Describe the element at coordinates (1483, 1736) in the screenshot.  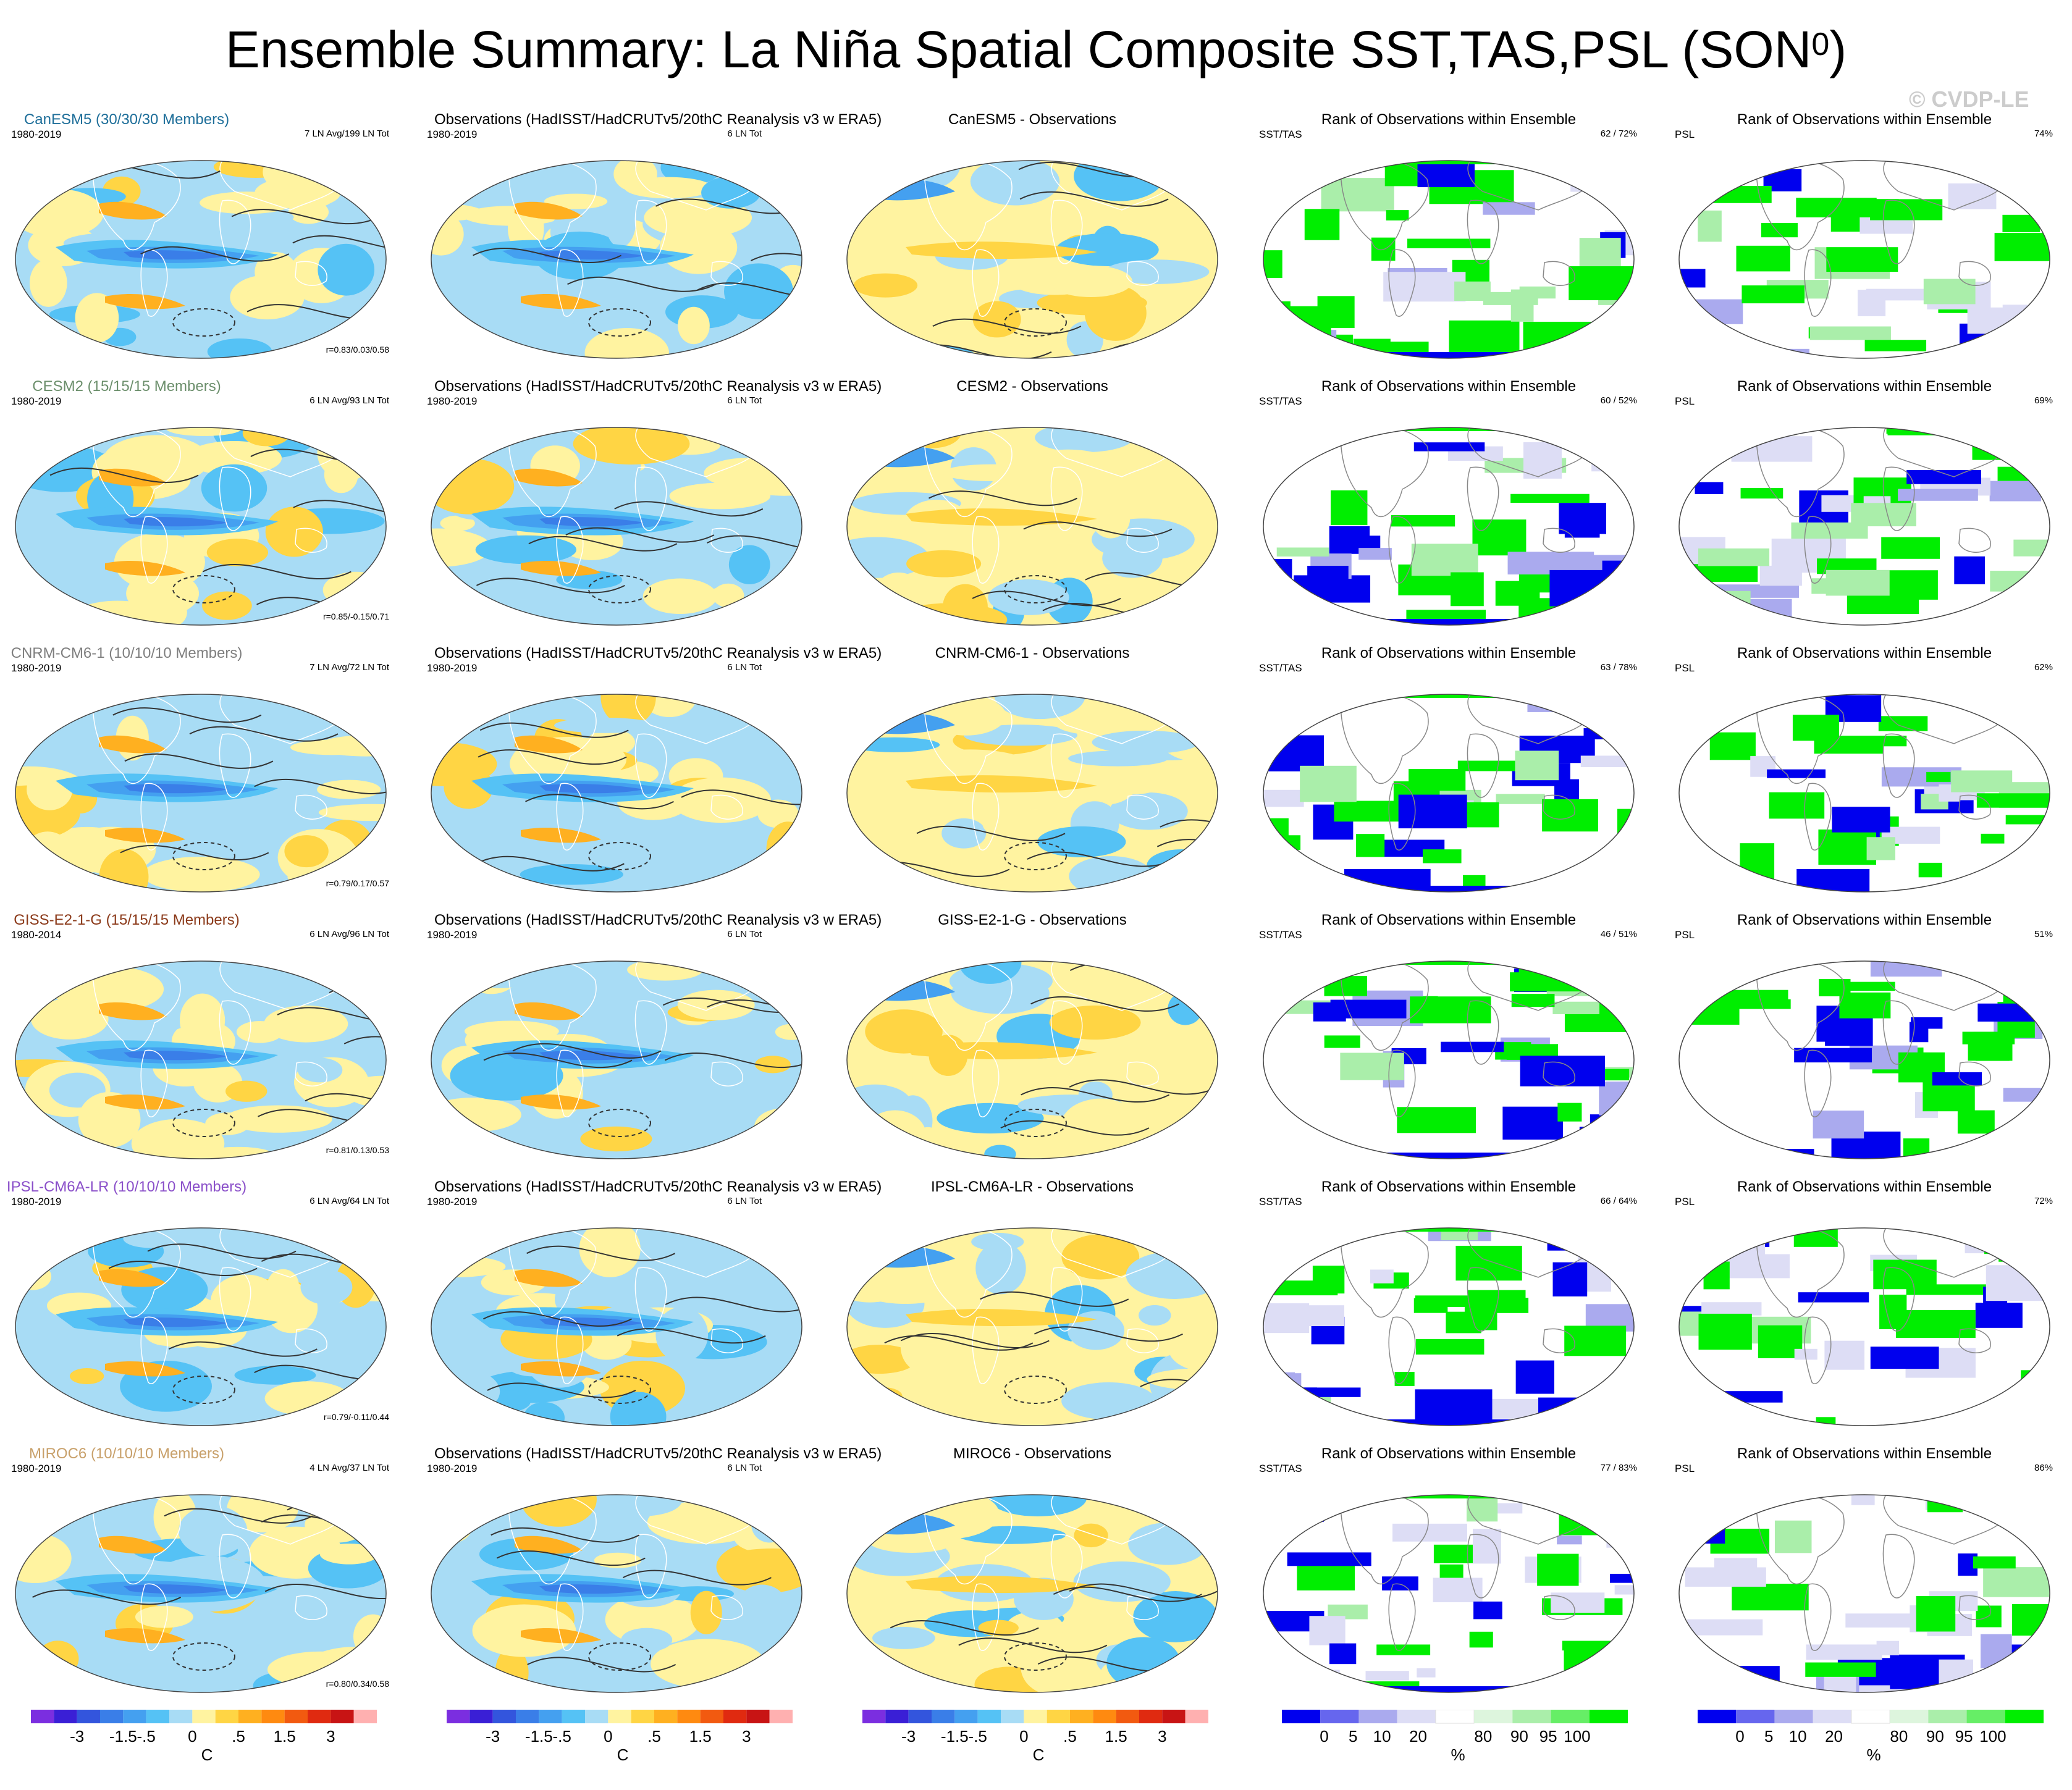
I see `colorbar-tick: 80` at that location.